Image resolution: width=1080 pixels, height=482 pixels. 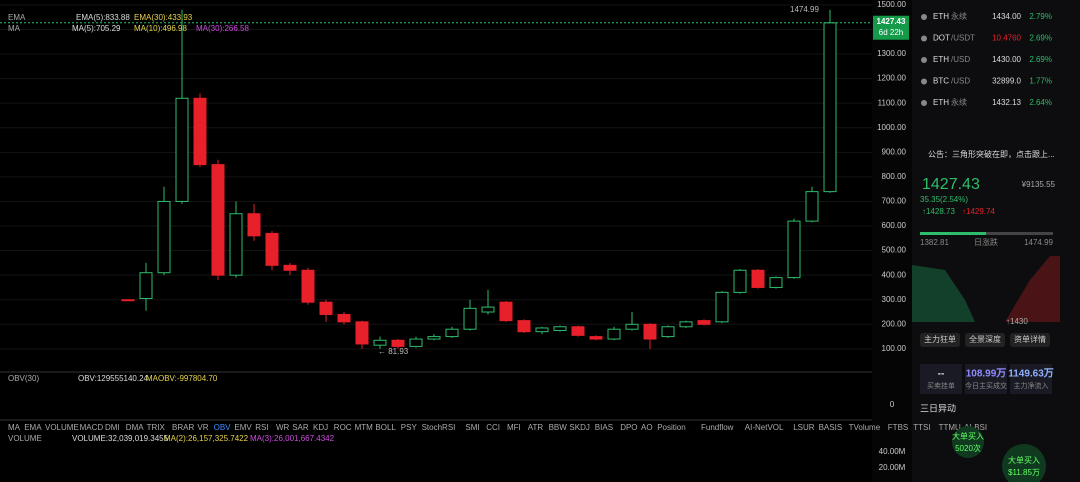 What do you see at coordinates (160, 28) in the screenshot?
I see `legend: MA(10):496.98` at bounding box center [160, 28].